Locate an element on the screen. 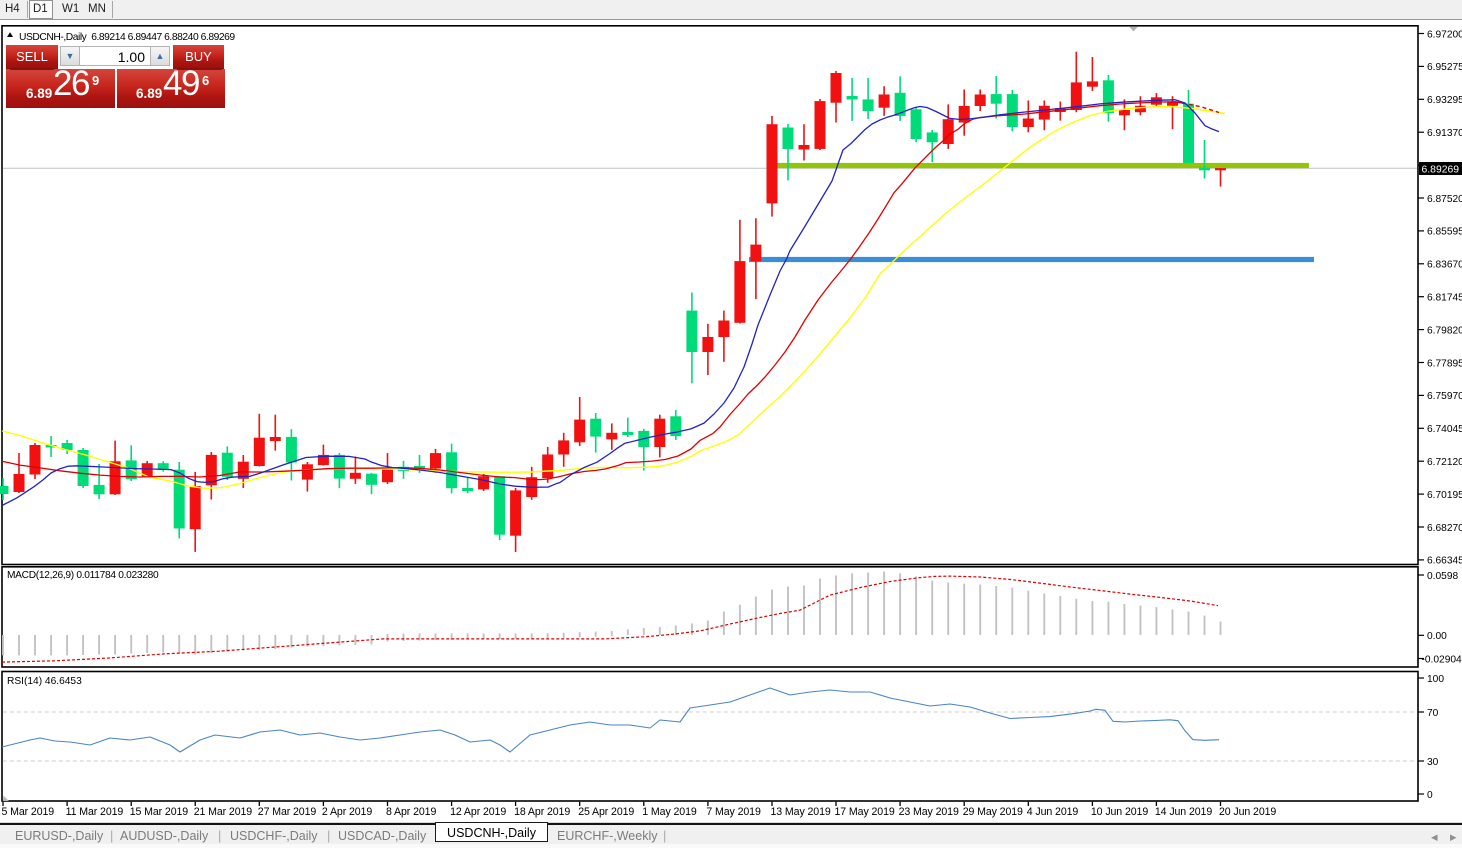 The height and width of the screenshot is (848, 1462). svg-text: 6.68270 is located at coordinates (1444, 528).